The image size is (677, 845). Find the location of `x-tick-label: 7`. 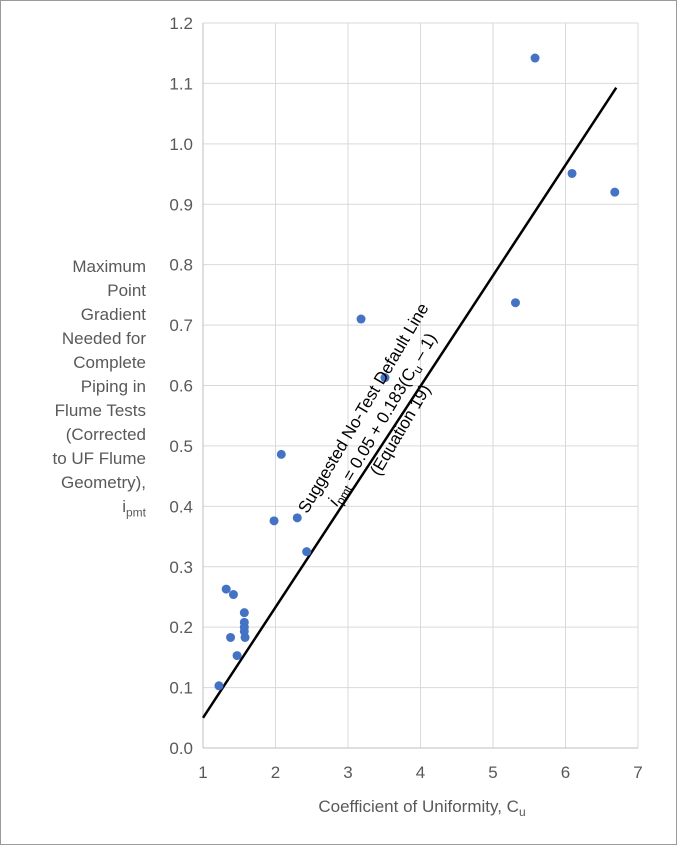

x-tick-label: 7 is located at coordinates (637, 772).